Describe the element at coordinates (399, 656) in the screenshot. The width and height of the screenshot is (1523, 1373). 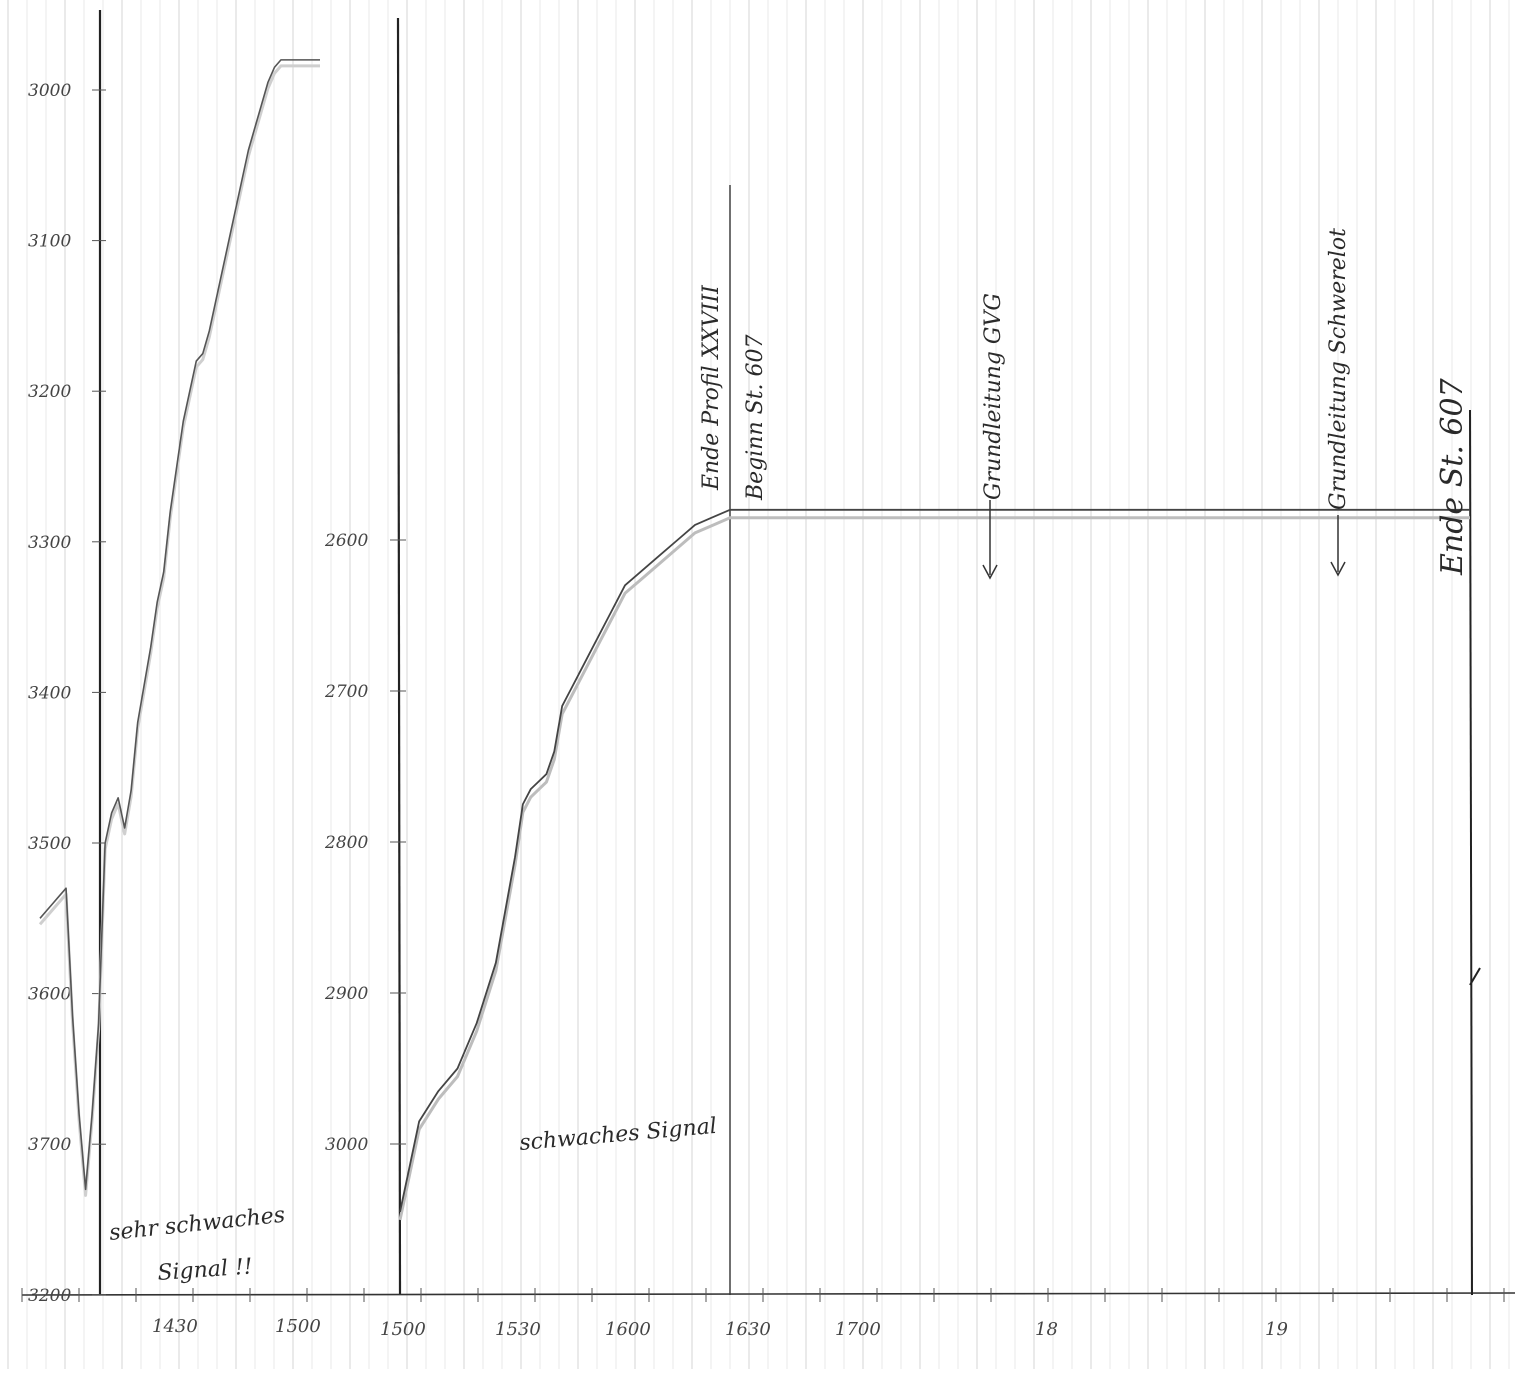
I see `y-axis-right-panel` at that location.